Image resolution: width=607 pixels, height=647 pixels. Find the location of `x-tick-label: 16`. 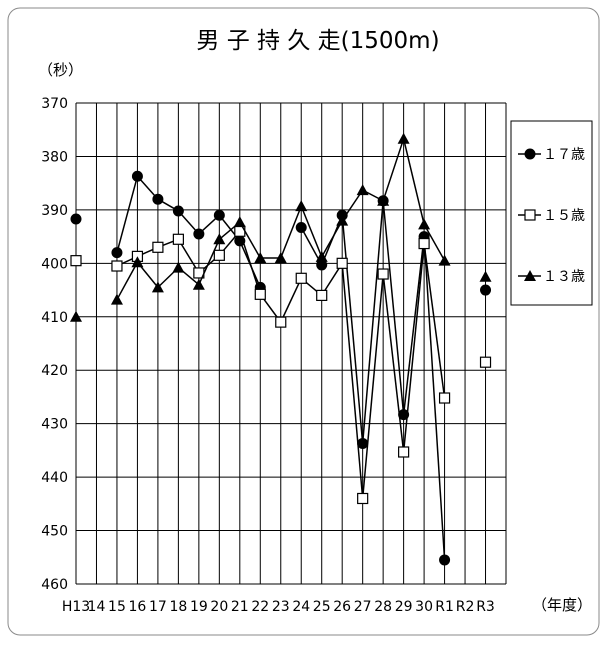

x-tick-label: 16 is located at coordinates (138, 607).